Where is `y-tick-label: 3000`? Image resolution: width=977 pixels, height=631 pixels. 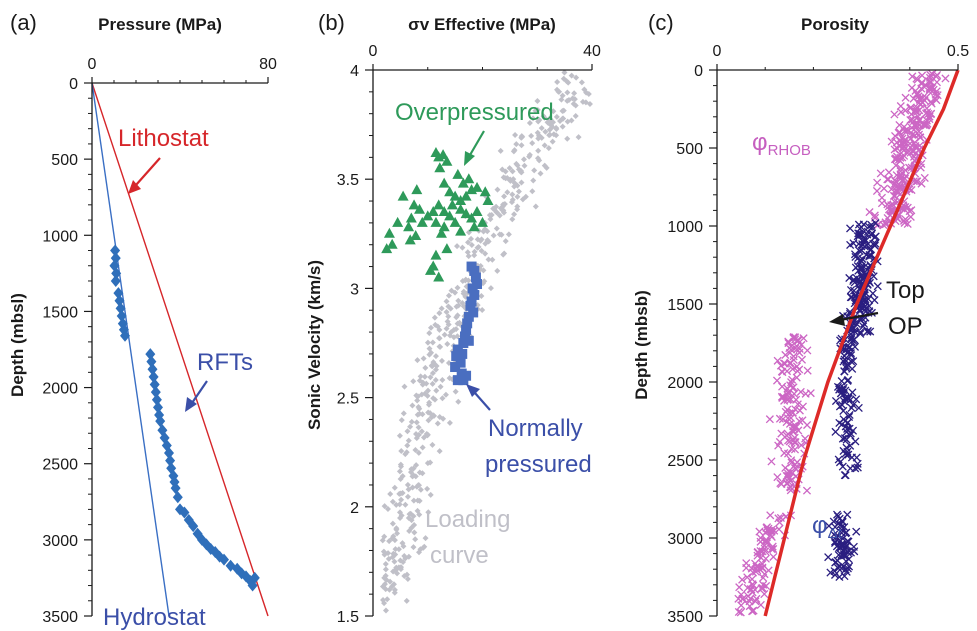 y-tick-label: 3000 is located at coordinates (60, 541).